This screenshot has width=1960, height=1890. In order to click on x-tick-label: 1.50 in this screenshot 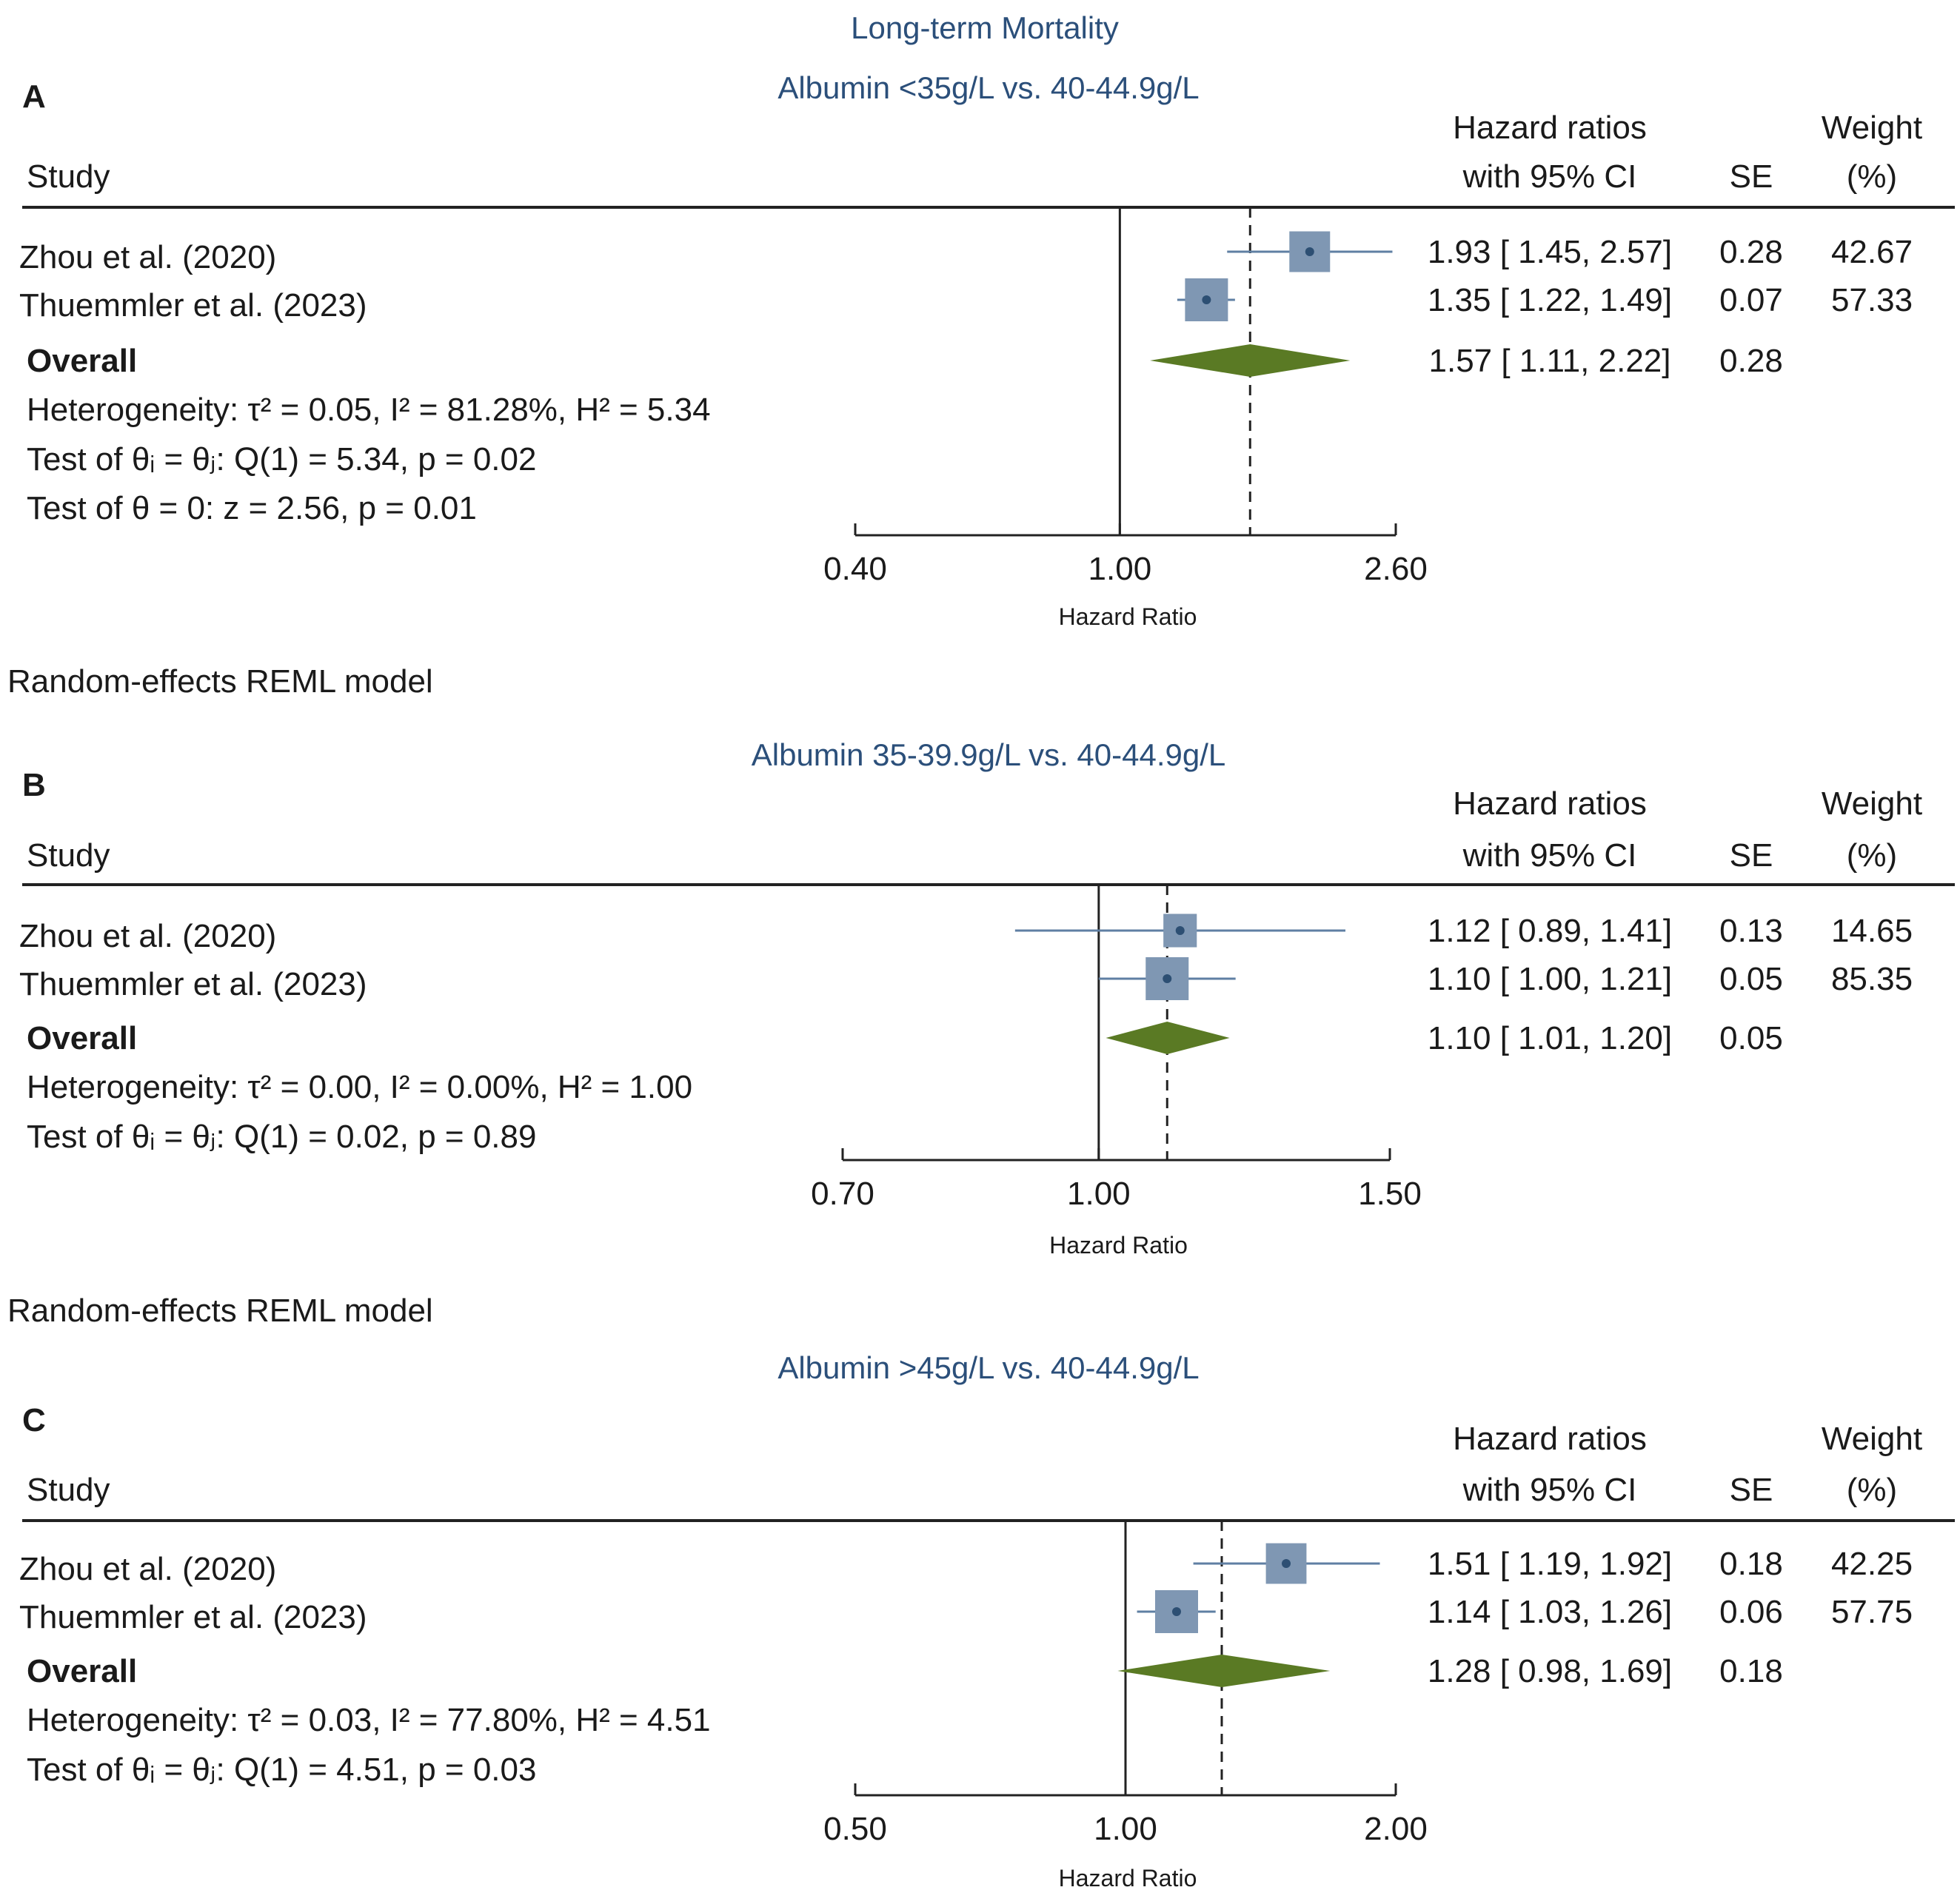, I will do `click(1390, 1194)`.